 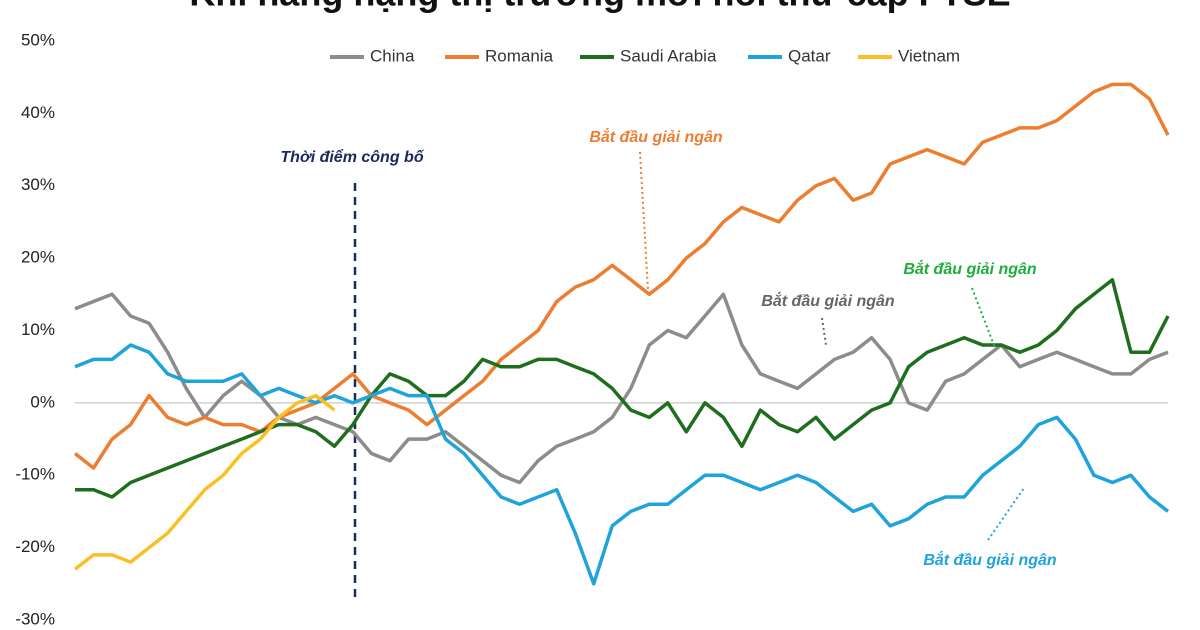 What do you see at coordinates (668, 55) in the screenshot?
I see `legend-label: Saudi Arabia` at bounding box center [668, 55].